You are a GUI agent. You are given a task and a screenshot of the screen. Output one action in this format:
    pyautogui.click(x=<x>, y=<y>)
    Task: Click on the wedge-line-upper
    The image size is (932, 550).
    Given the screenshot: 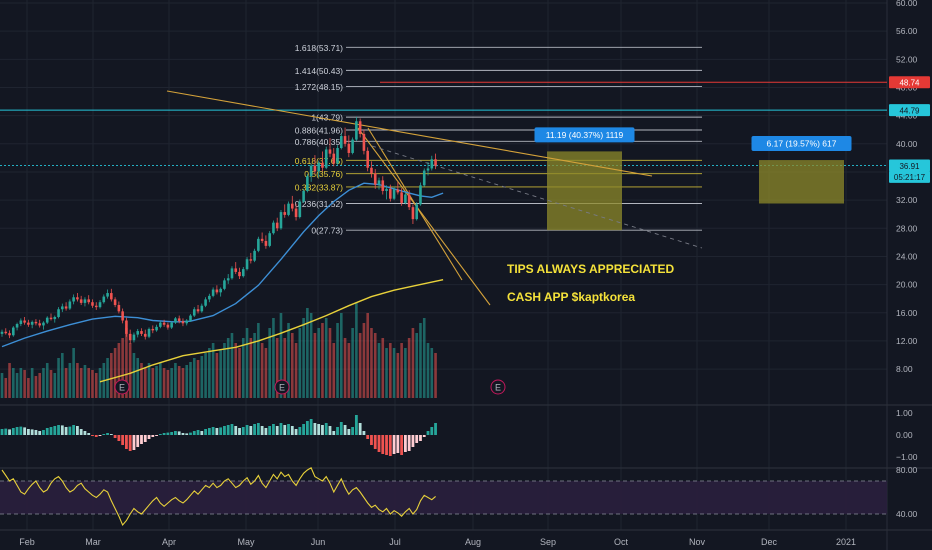 What is the action you would take?
    pyautogui.click(x=424, y=216)
    